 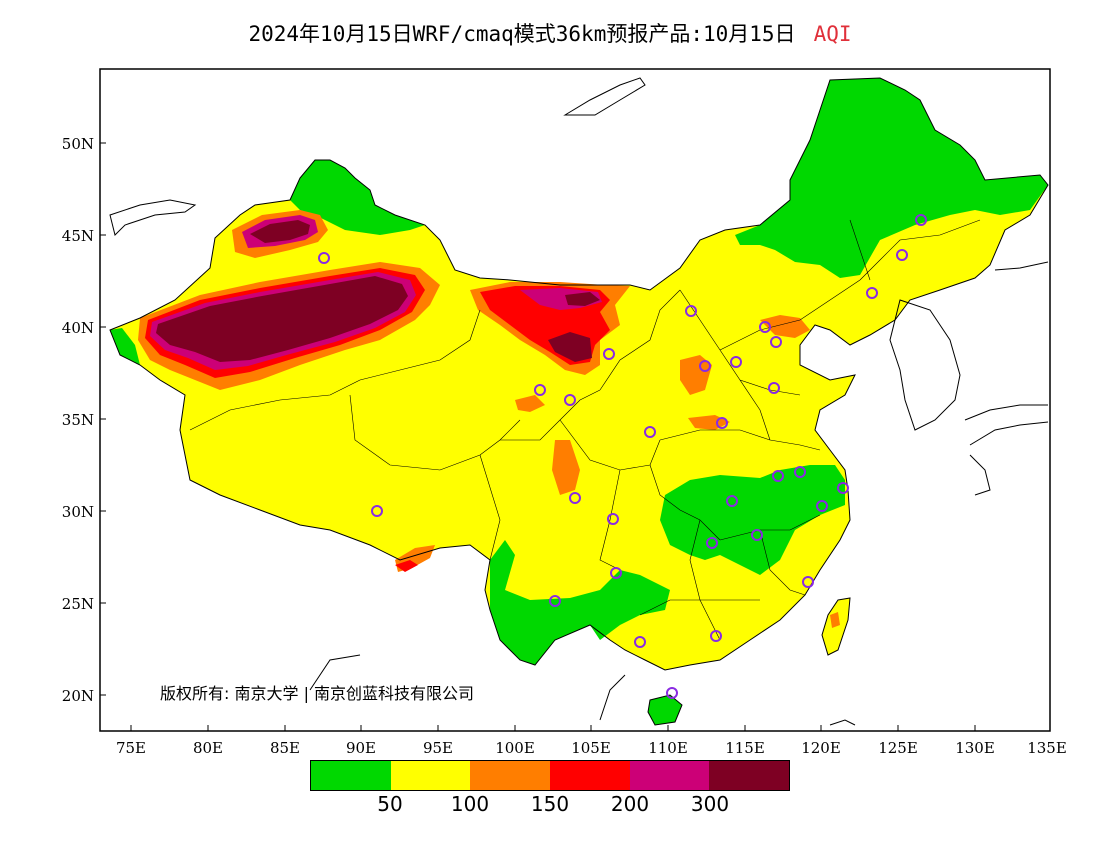 I want to click on y-tick-label: 25N, so click(x=78, y=604).